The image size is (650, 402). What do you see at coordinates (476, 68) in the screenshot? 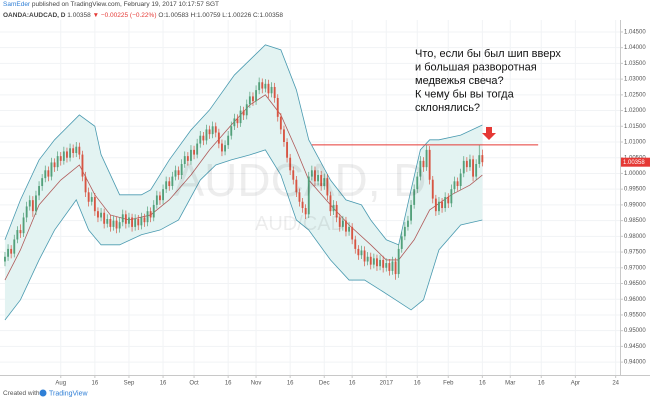
I see `annotation-line: и большая разворотная` at bounding box center [476, 68].